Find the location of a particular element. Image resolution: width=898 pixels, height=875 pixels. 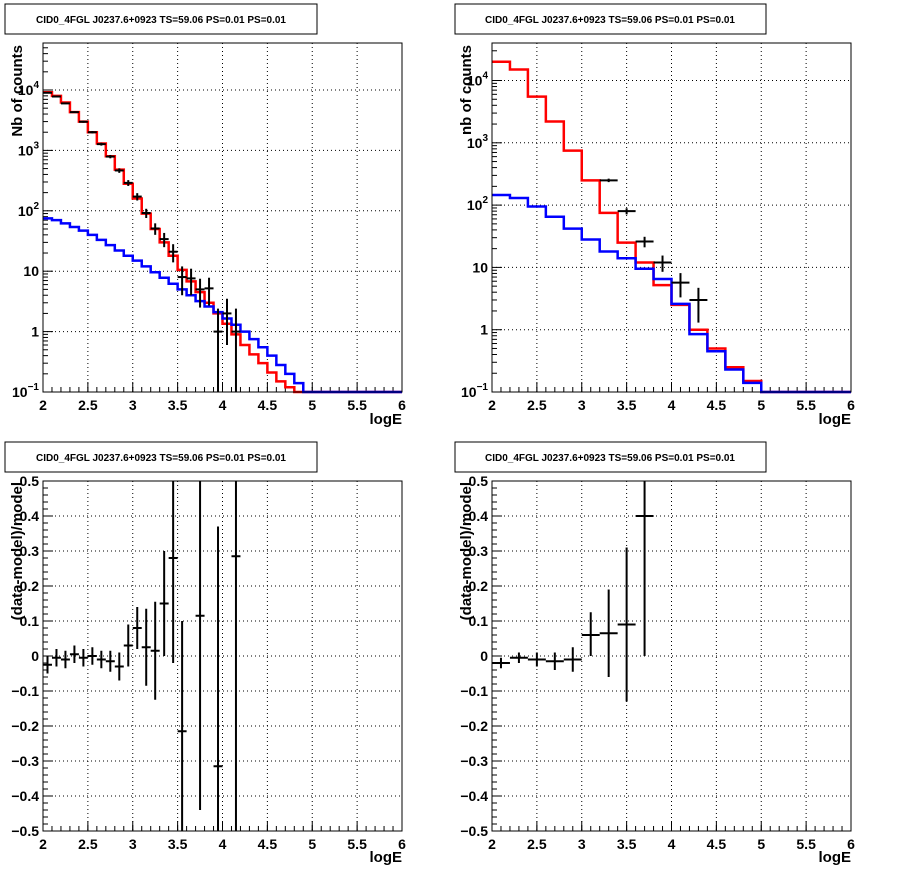

y-tick-label: −0.2 is located at coordinates (25, 726).